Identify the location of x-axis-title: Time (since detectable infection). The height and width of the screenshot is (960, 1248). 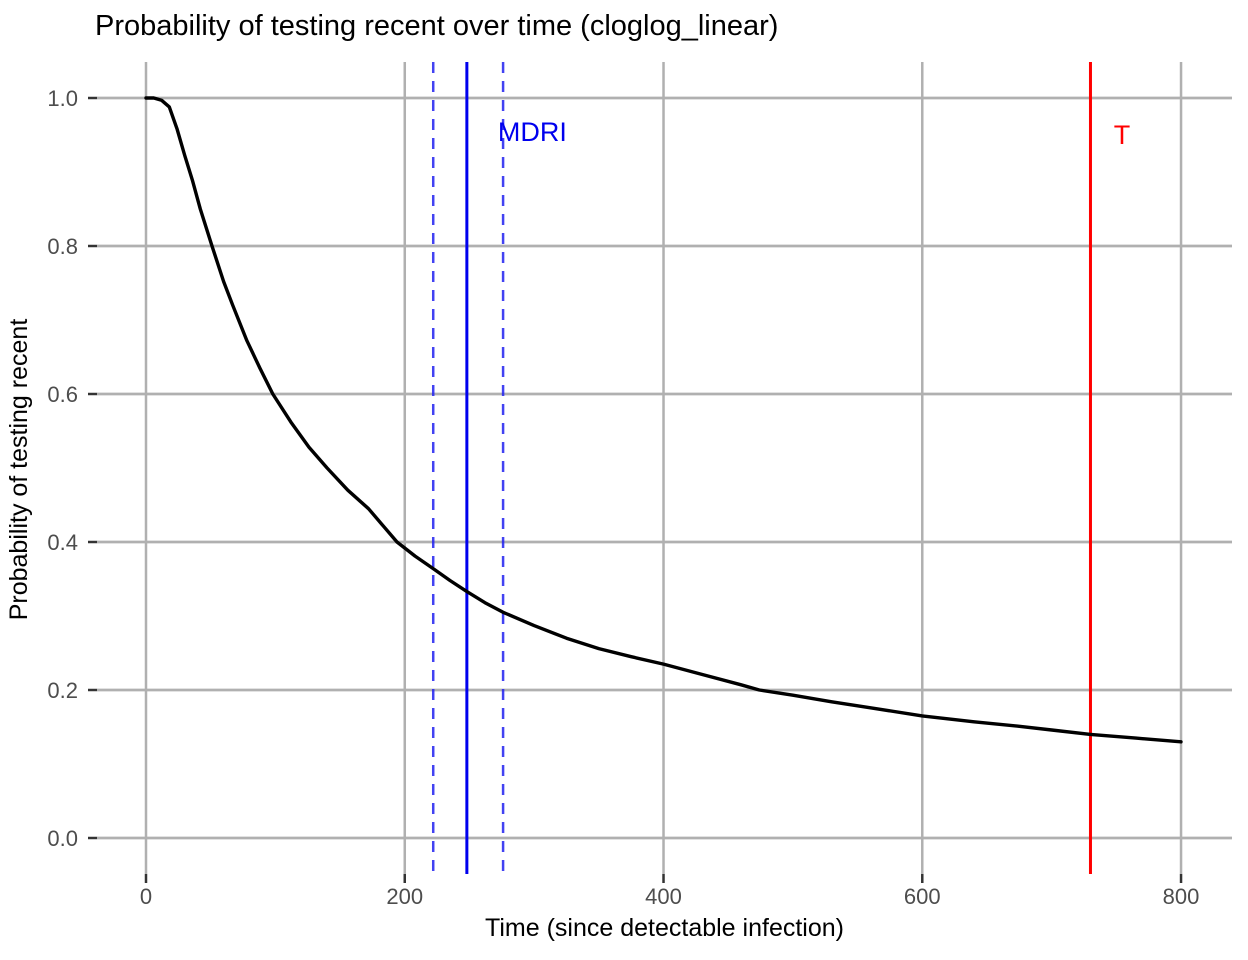
(664, 928).